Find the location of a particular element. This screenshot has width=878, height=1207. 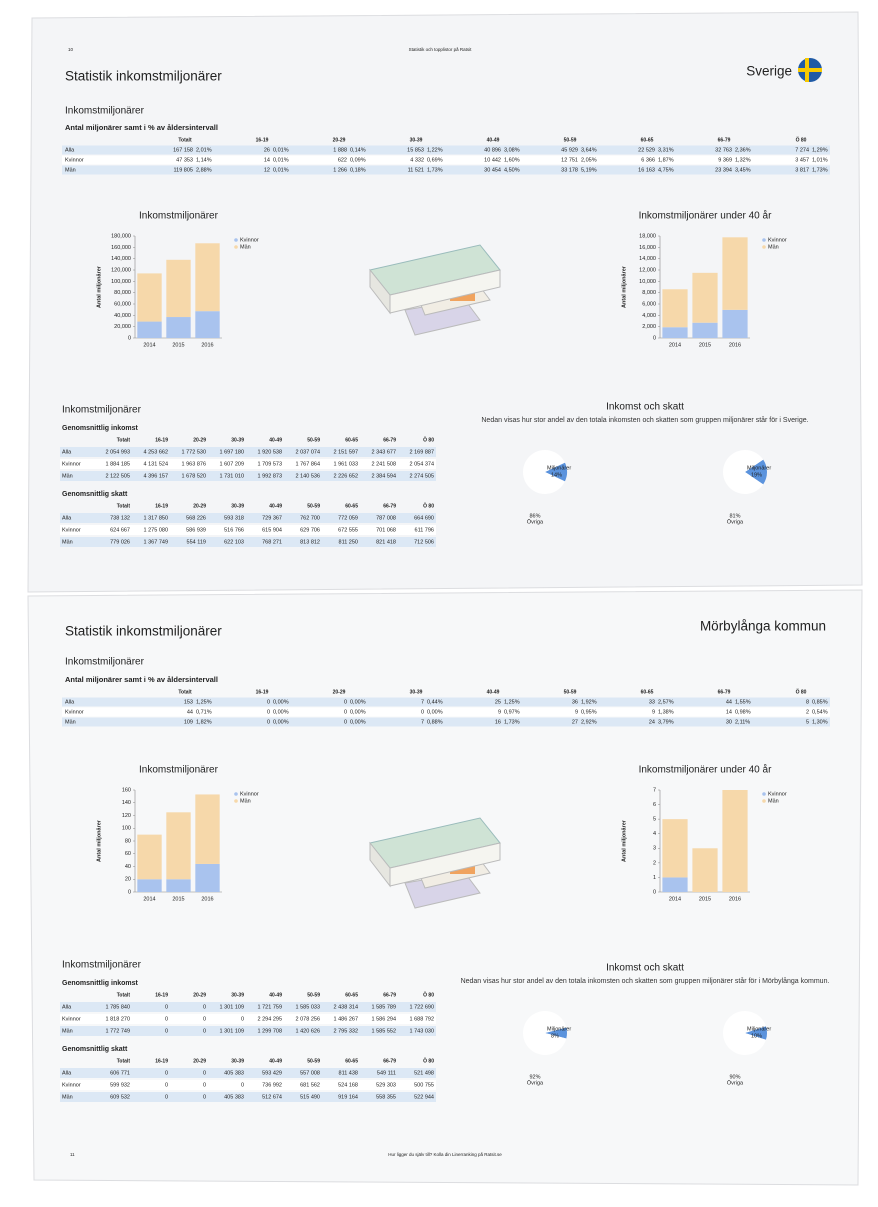

table-cell: 2 054 374 is located at coordinates (422, 464).